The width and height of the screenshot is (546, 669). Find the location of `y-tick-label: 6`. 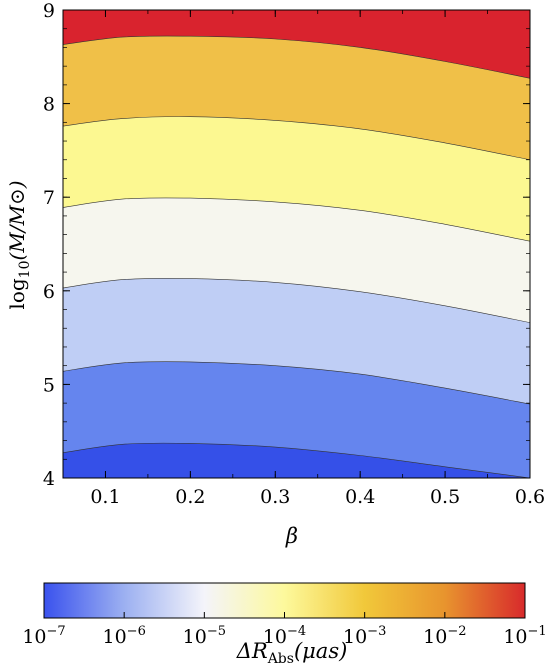

y-tick-label: 6 is located at coordinates (49, 292).